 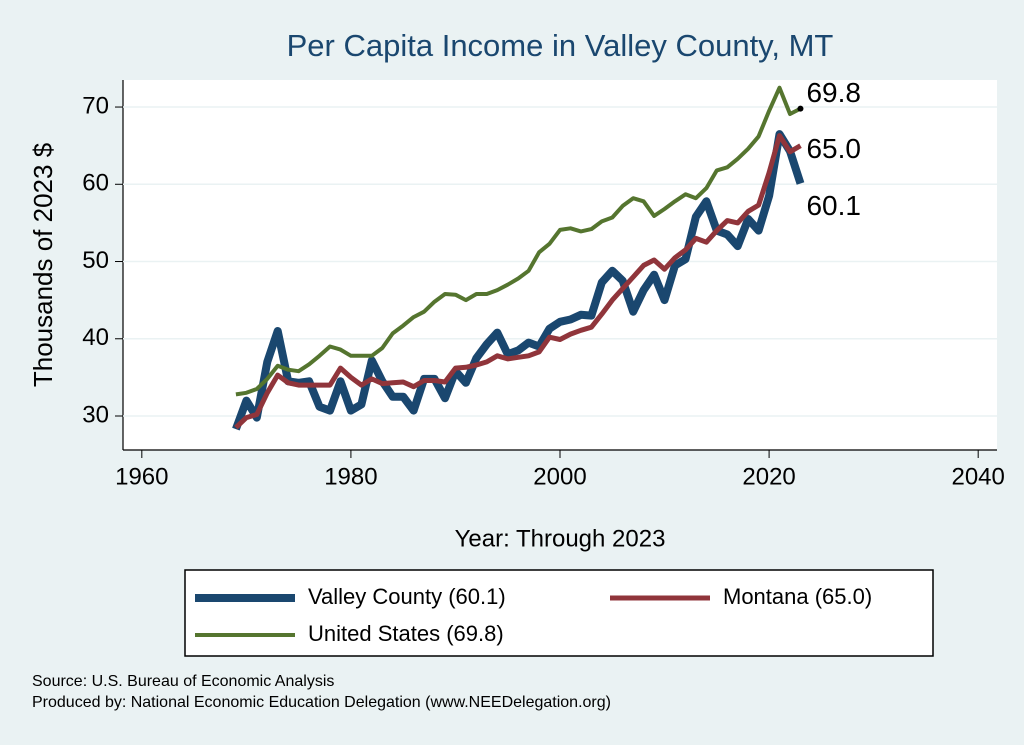 I want to click on y-tick-label: 40, so click(x=95, y=337).